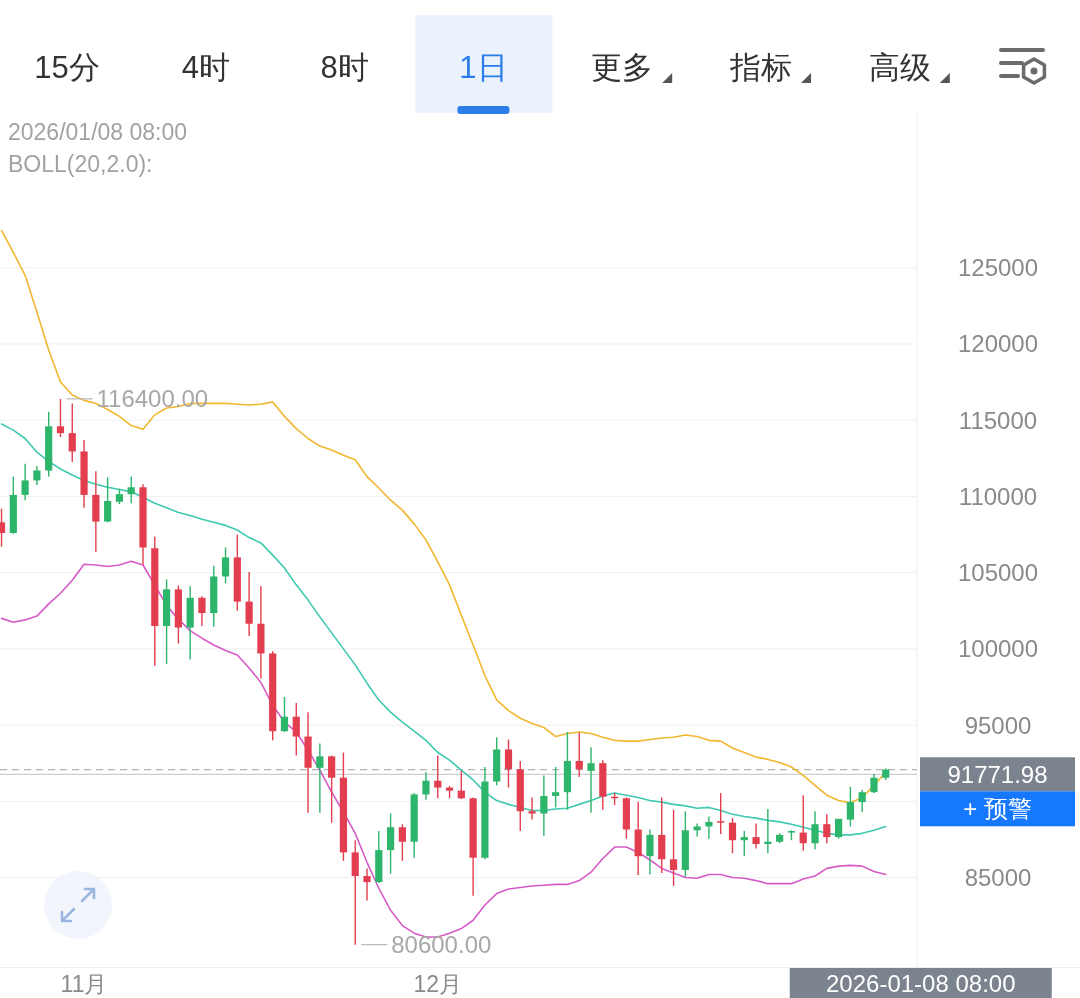 The height and width of the screenshot is (998, 1080). Describe the element at coordinates (998, 496) in the screenshot. I see `y-tick-label: 110000` at that location.